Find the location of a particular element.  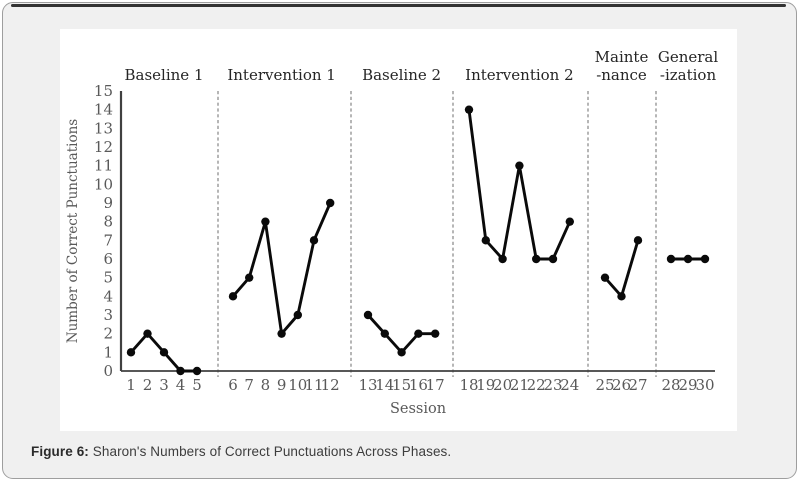

y-tick-label: 11 is located at coordinates (103, 166).